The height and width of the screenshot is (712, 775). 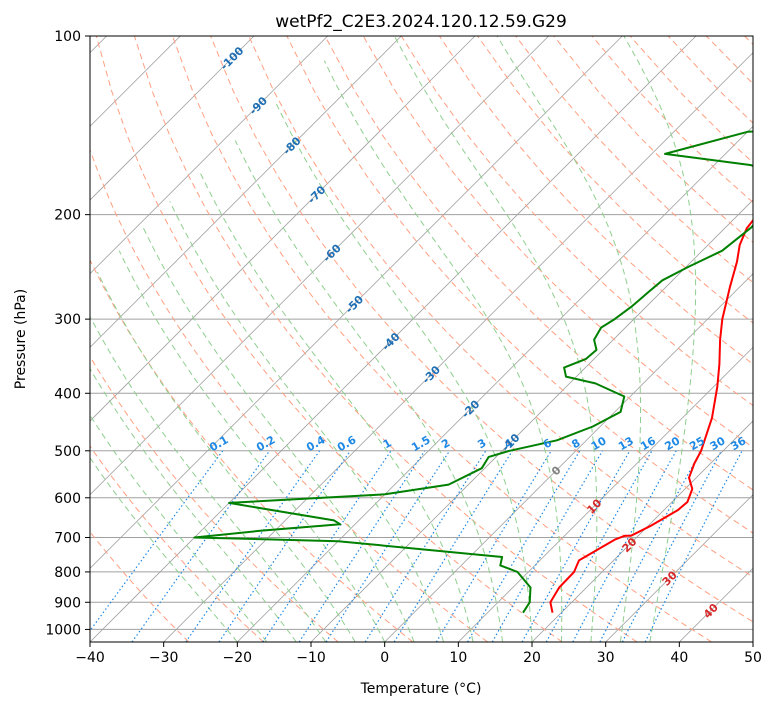 I want to click on y-axis-label: Pressure (hPa), so click(x=21, y=339).